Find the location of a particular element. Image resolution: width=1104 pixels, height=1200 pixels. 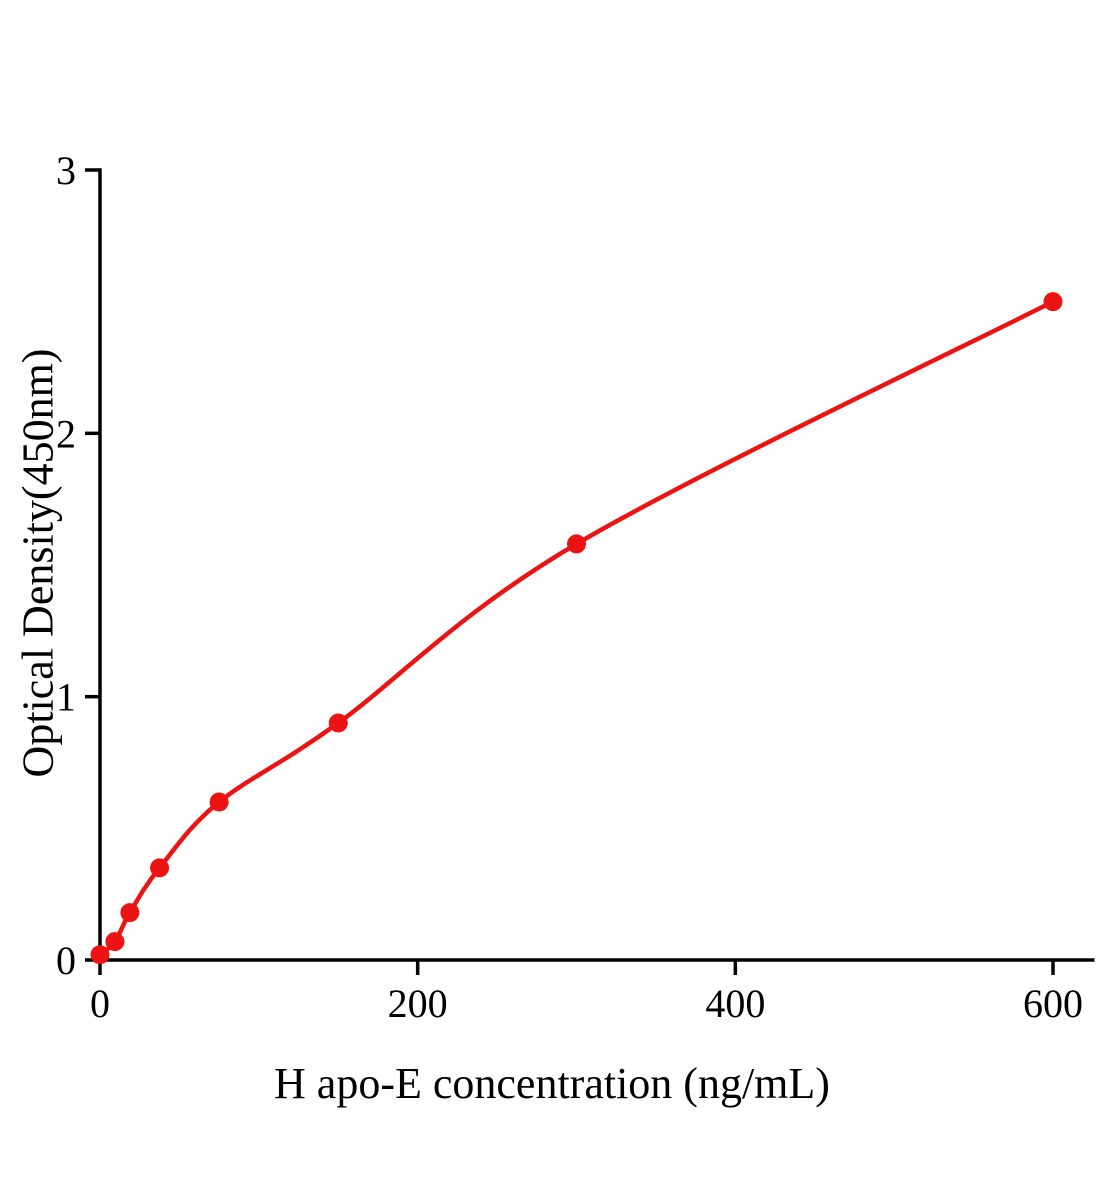

x-tick-label: 200 is located at coordinates (418, 1003).